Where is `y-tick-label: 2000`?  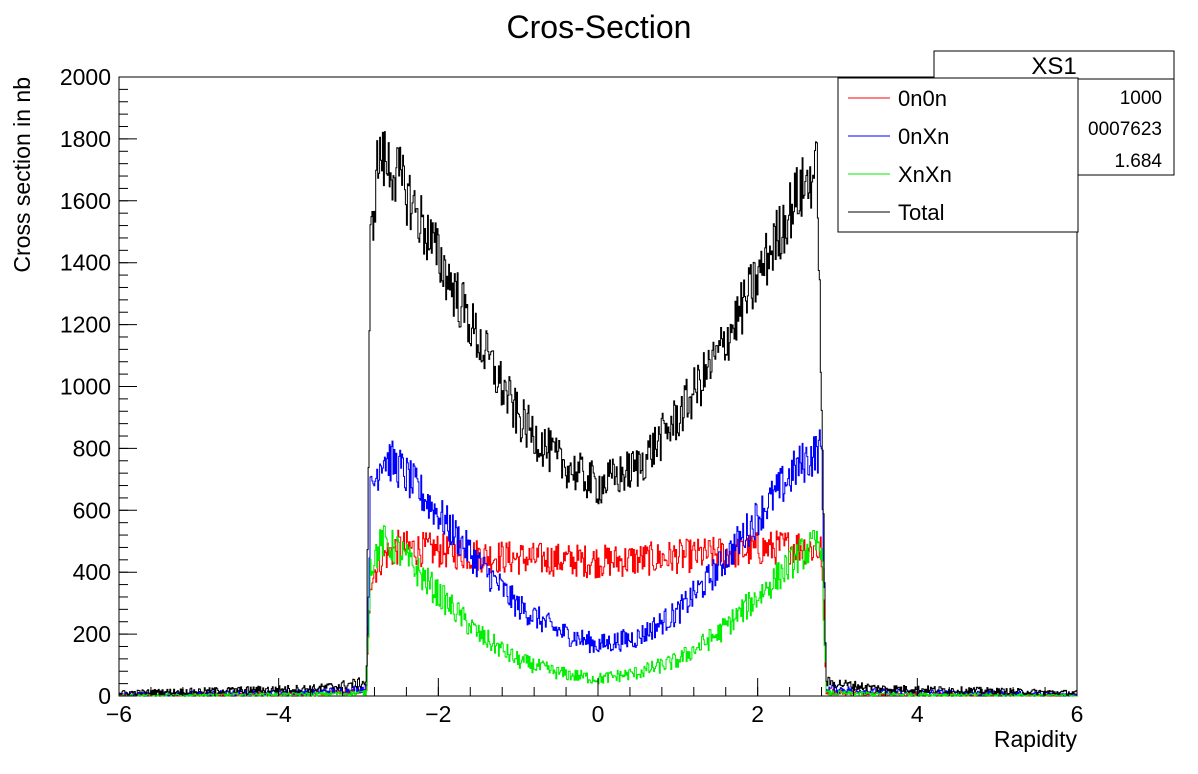 y-tick-label: 2000 is located at coordinates (85, 77).